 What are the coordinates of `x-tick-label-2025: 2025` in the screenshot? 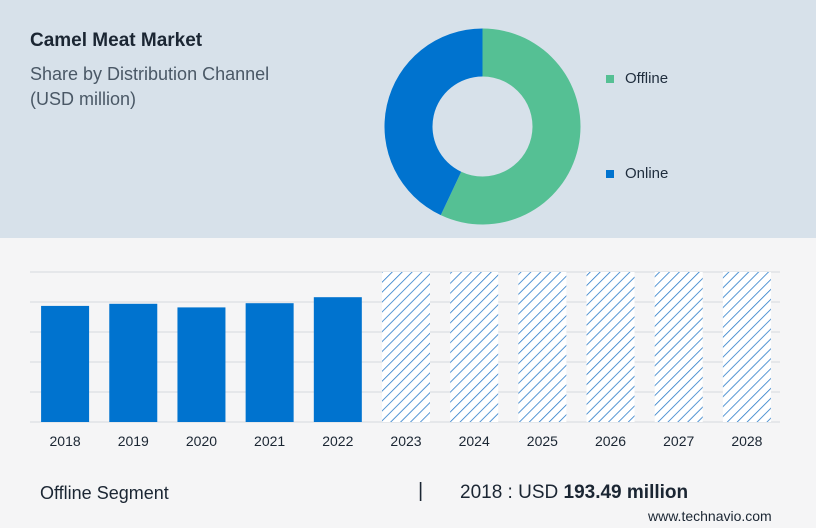 It's located at (542, 441).